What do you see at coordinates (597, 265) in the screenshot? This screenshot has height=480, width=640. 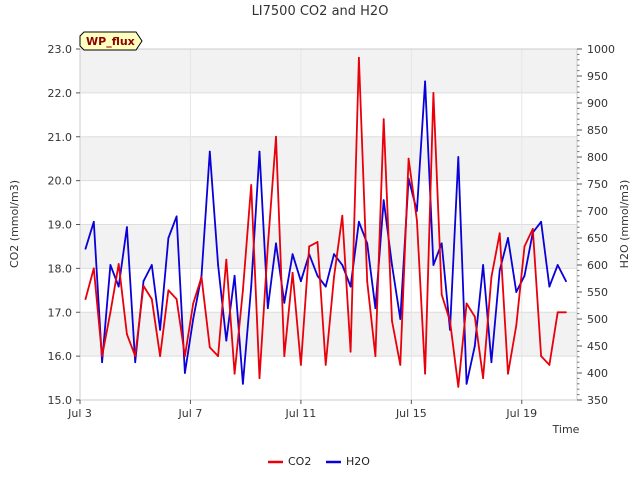 I see `y-right-tick-label: 600` at bounding box center [597, 265].